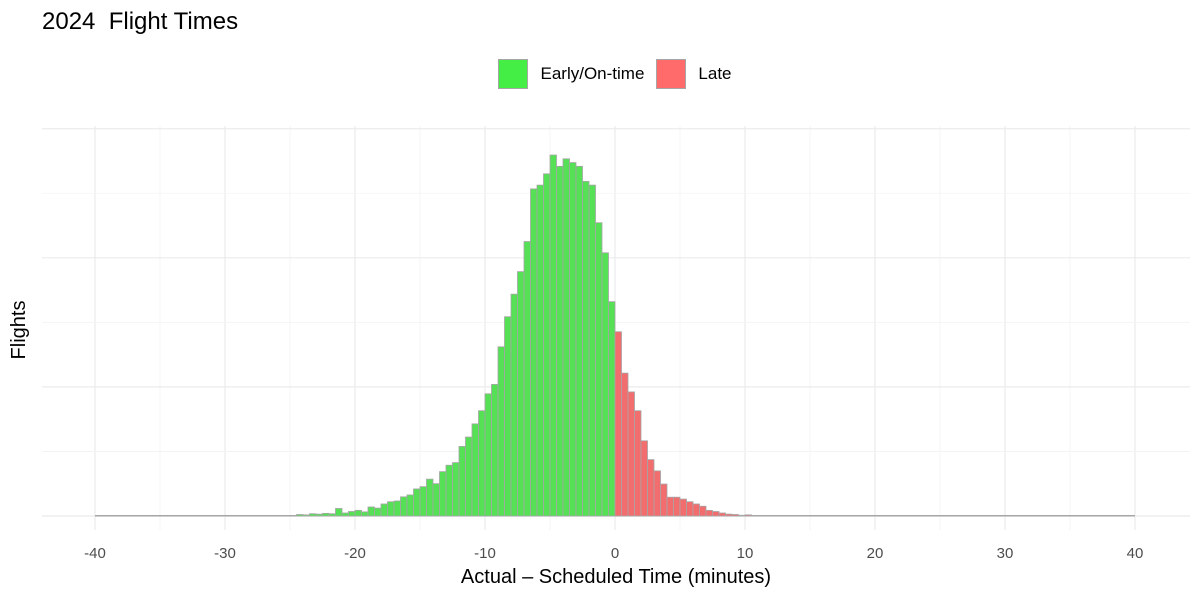 The height and width of the screenshot is (600, 1200). Describe the element at coordinates (715, 73) in the screenshot. I see `legend-label-late: Late` at that location.